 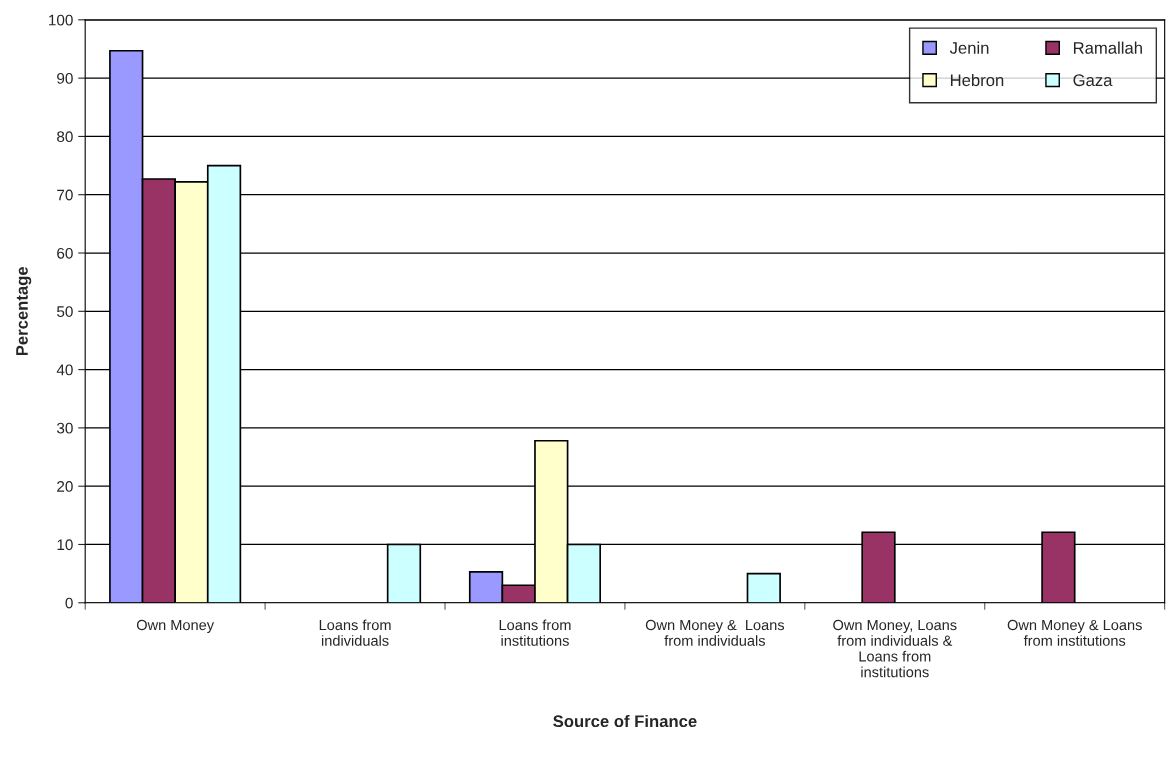 What do you see at coordinates (64, 370) in the screenshot?
I see `y-tick-label: 40` at bounding box center [64, 370].